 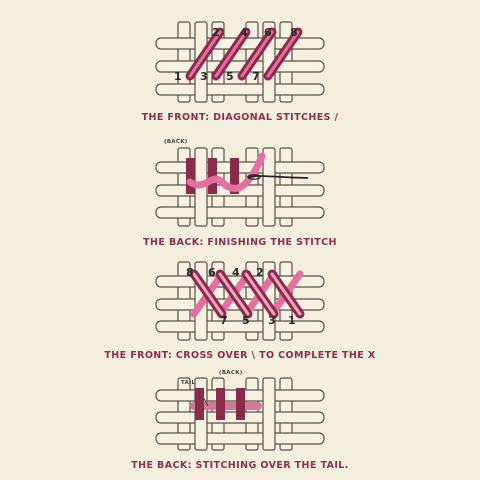 I want to click on diagonal-forward-stitches, so click(x=244, y=54).